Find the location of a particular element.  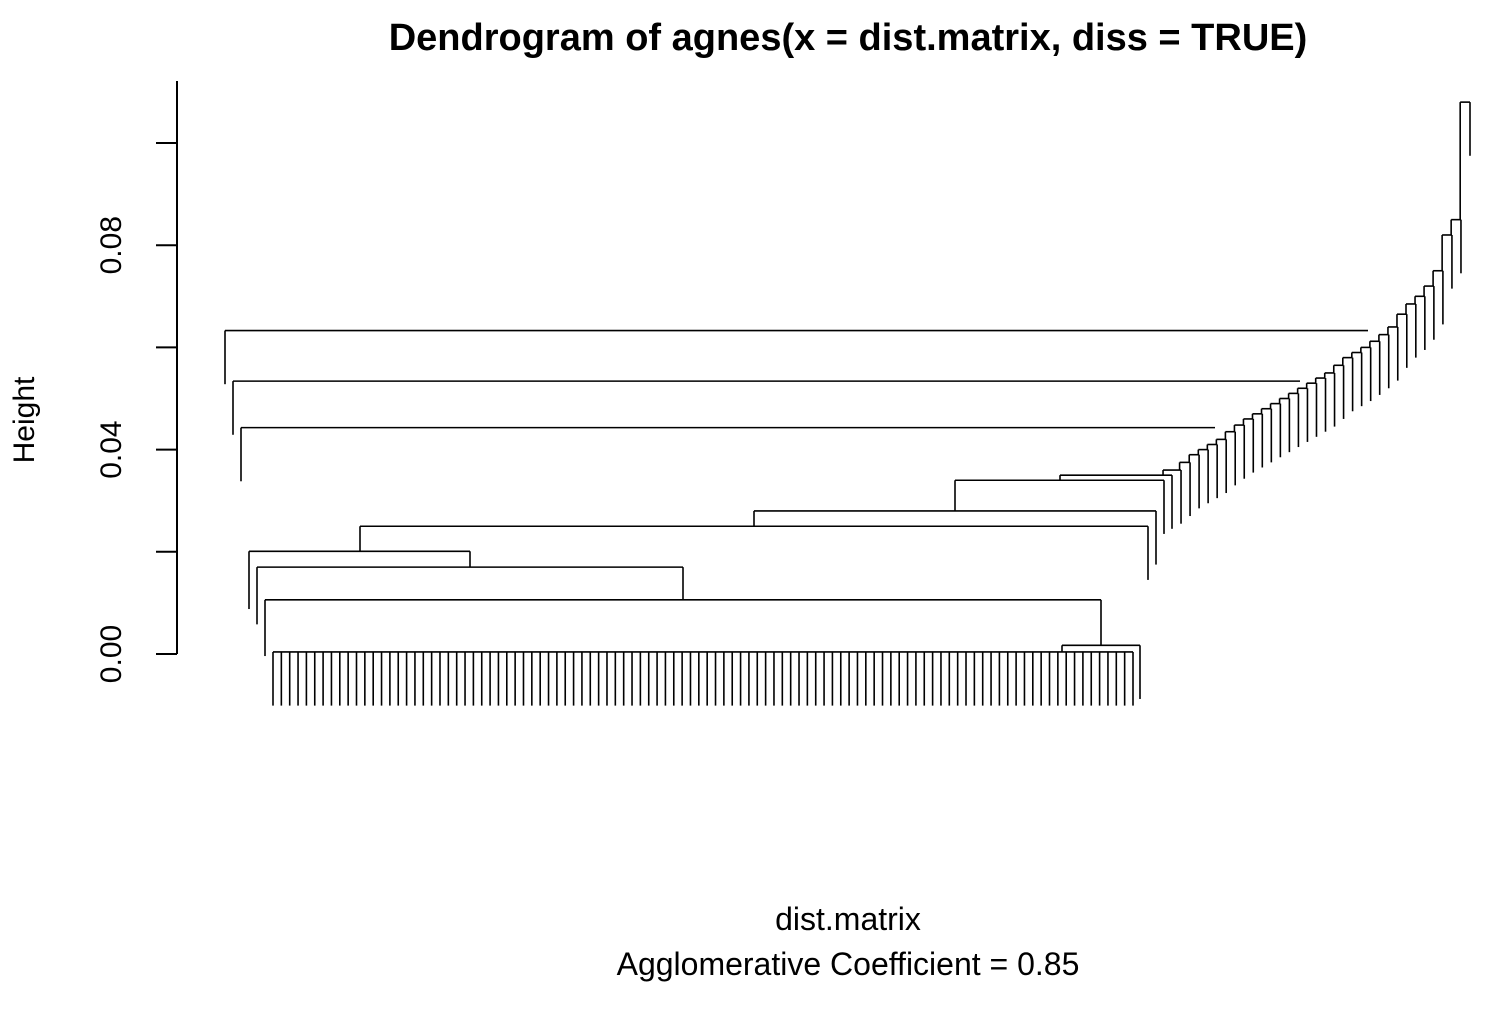

y-tick-label-4: 0.08 is located at coordinates (111, 245).